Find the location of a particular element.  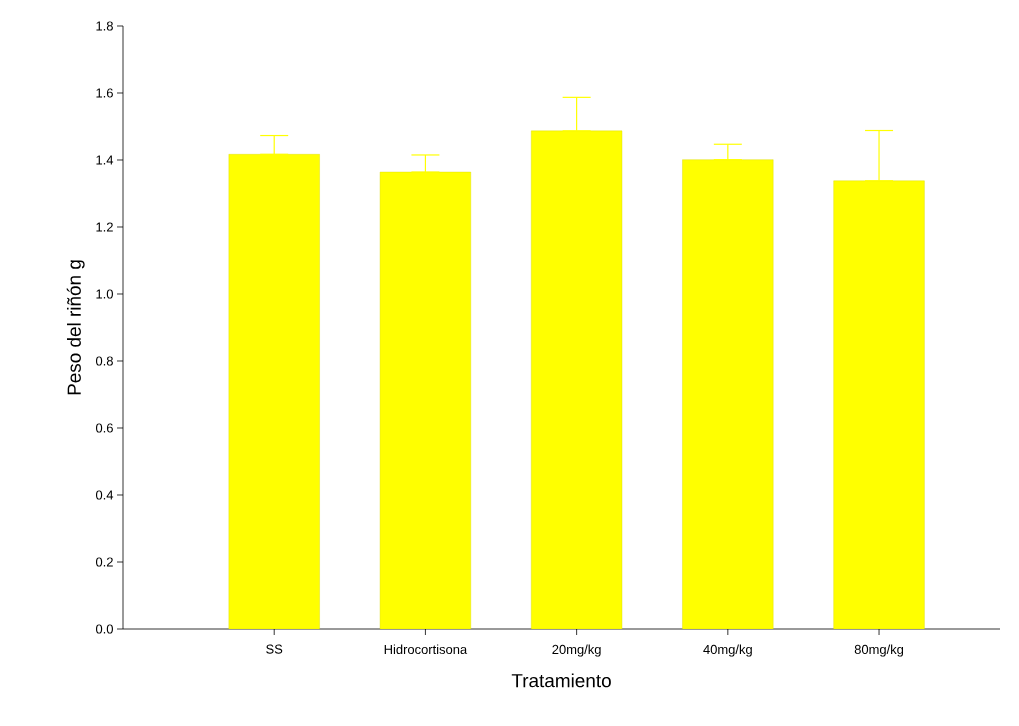

y-tick-label: 1.8 is located at coordinates (104, 26).